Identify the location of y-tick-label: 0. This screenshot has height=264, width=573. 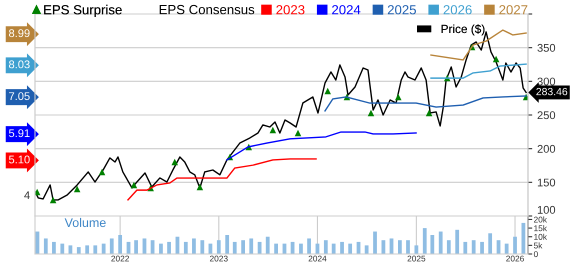
(536, 254).